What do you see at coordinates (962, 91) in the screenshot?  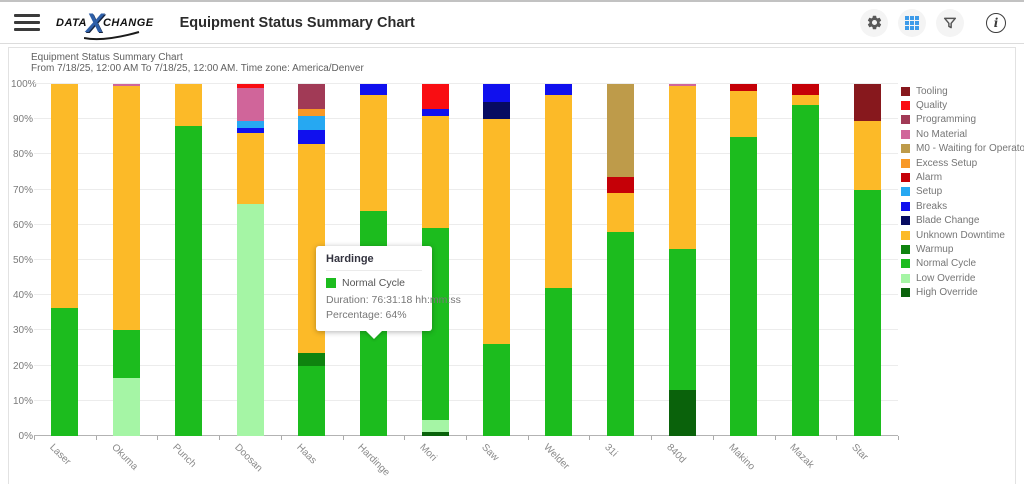 I see `legend-item: Tooling` at bounding box center [962, 91].